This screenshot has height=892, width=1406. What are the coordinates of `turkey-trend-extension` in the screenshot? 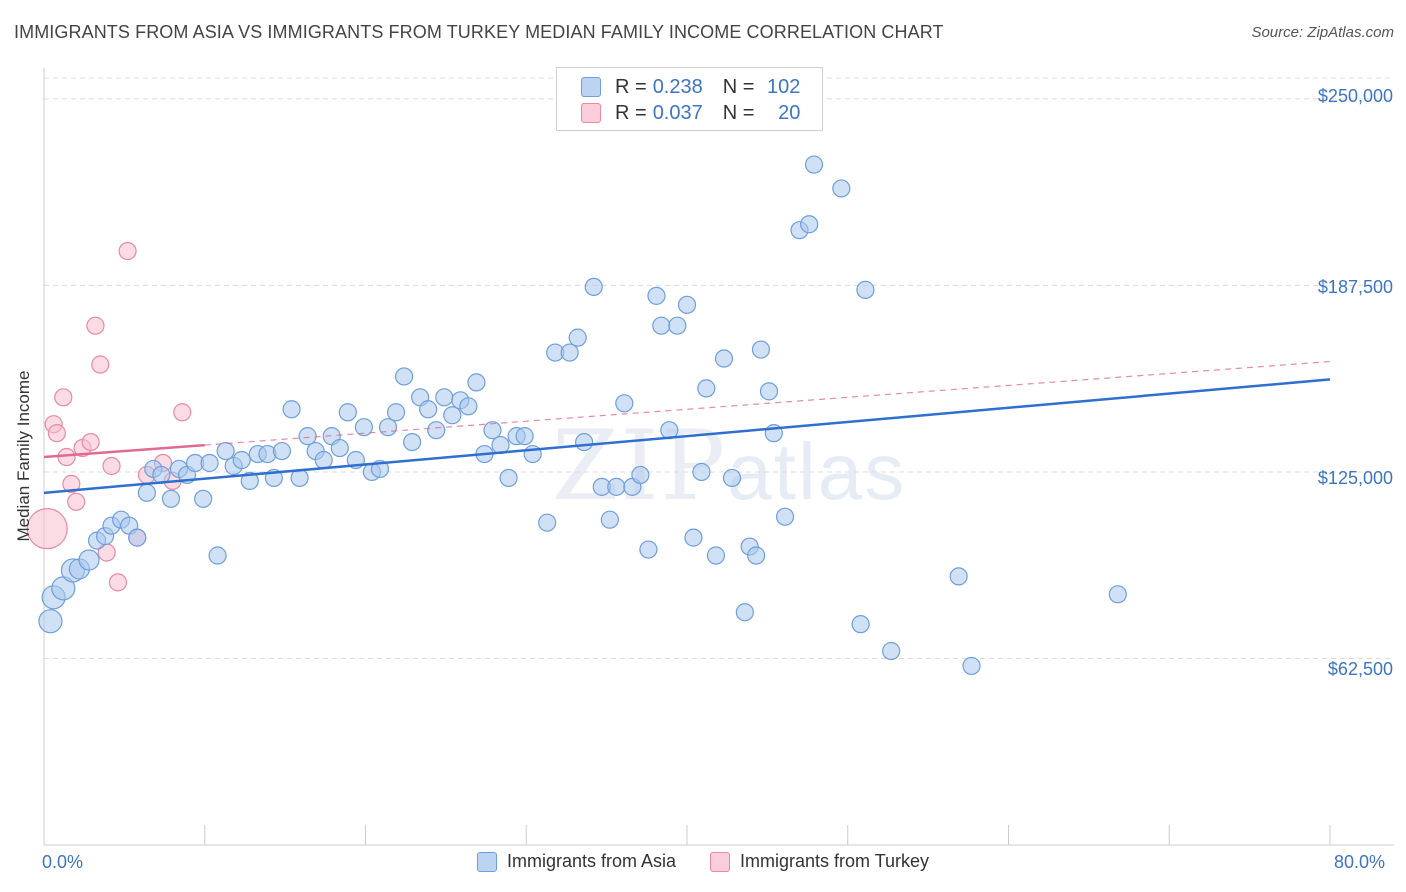 It's located at (767, 403).